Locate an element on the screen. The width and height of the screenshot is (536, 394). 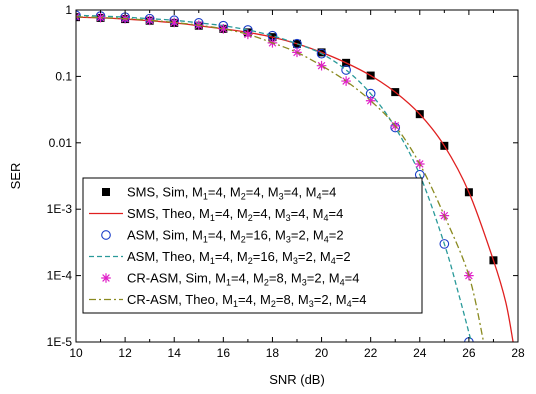
legend-label-part: SMS, Theo, M is located at coordinates (168, 213).